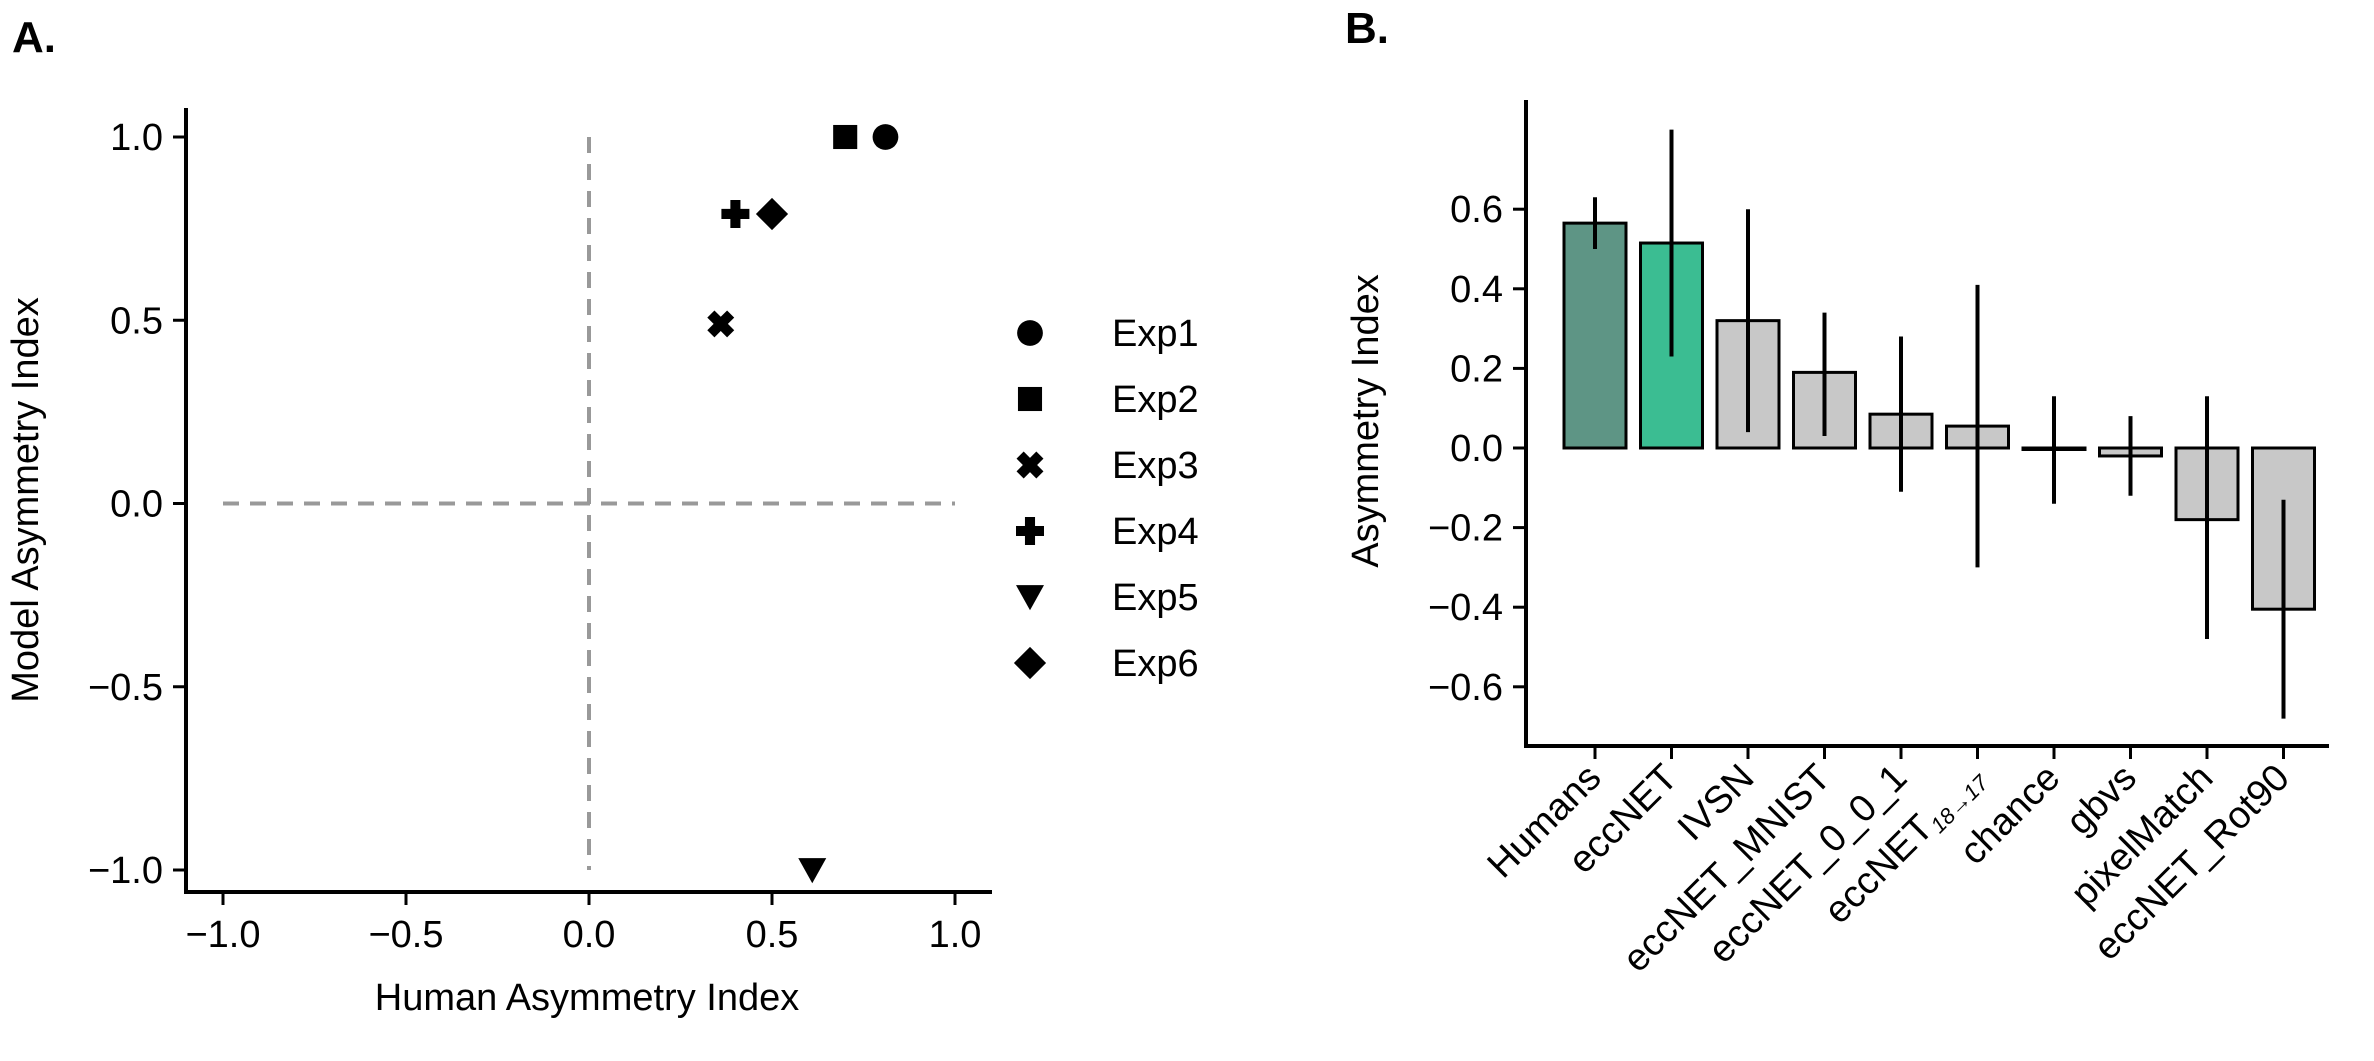 This screenshot has width=2374, height=1061. I want to click on scatter-points, so click(803, 504).